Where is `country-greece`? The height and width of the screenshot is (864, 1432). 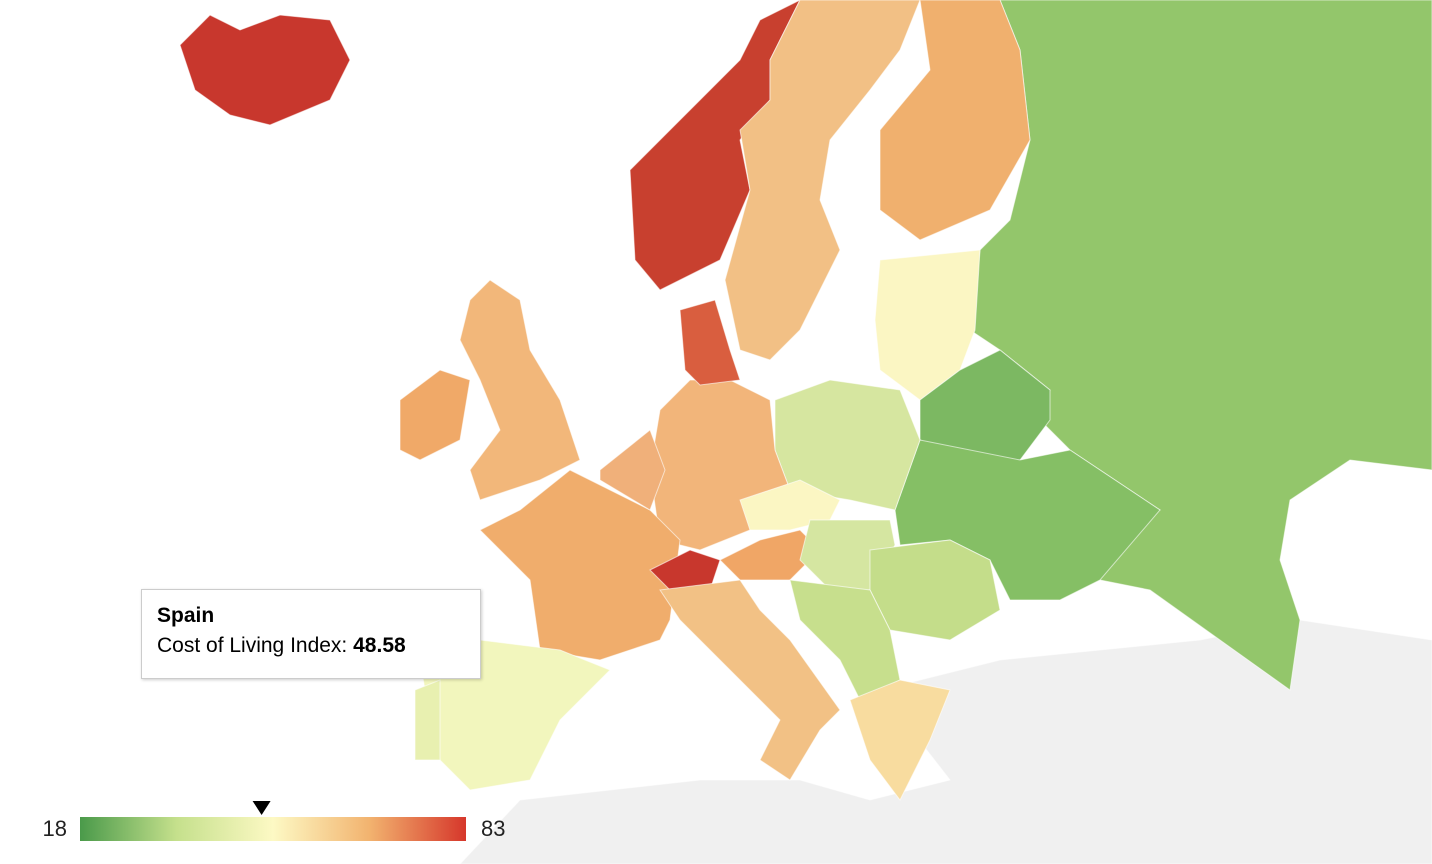 country-greece is located at coordinates (900, 740).